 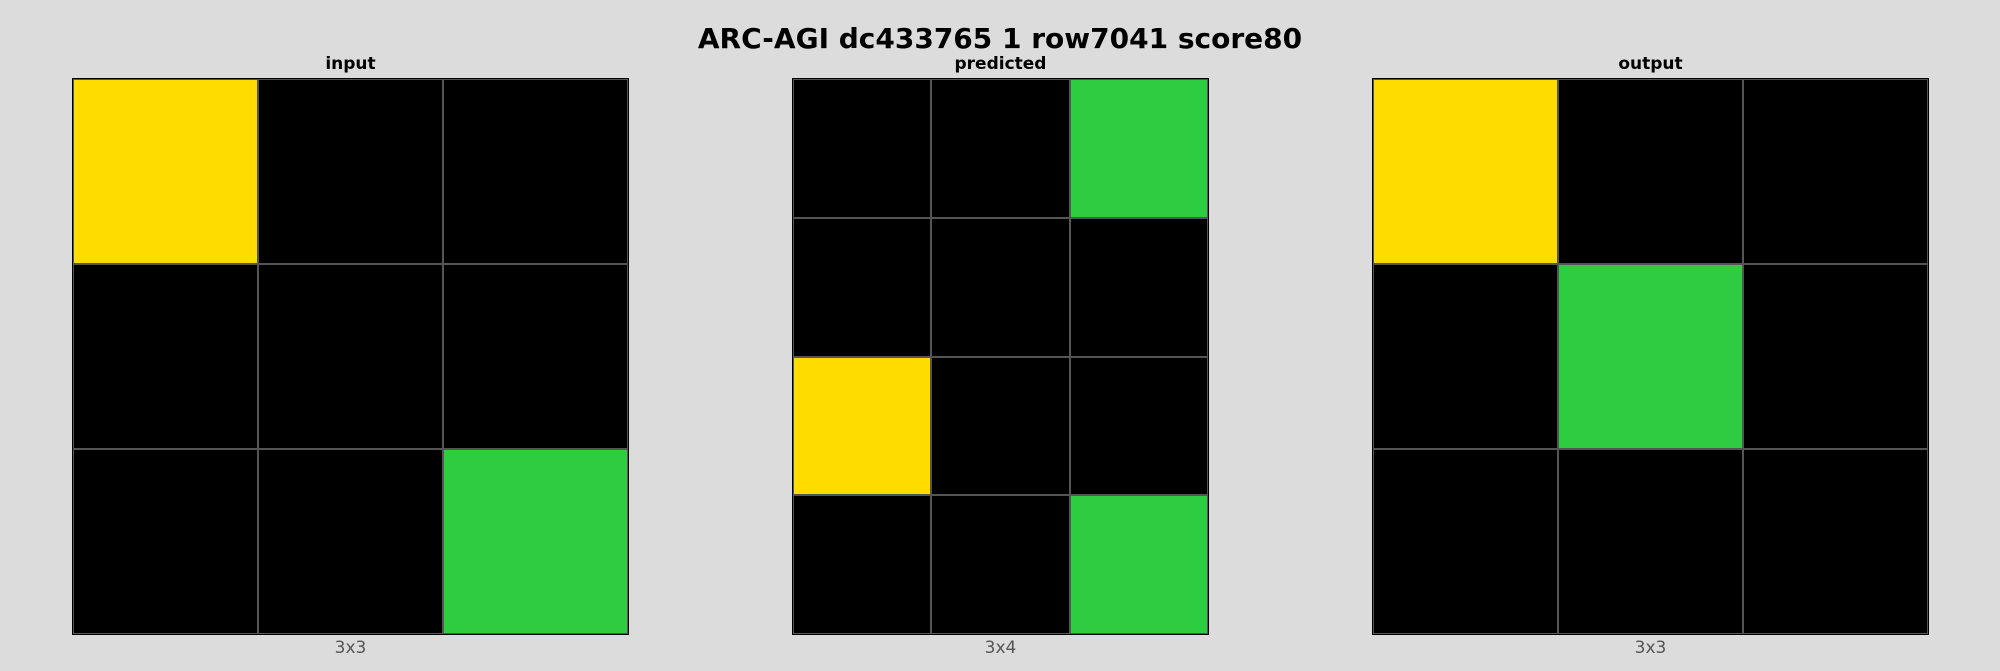 I want to click on figure-title: ARC-AGI dc433765 1 row7041 score80, so click(x=1000, y=38).